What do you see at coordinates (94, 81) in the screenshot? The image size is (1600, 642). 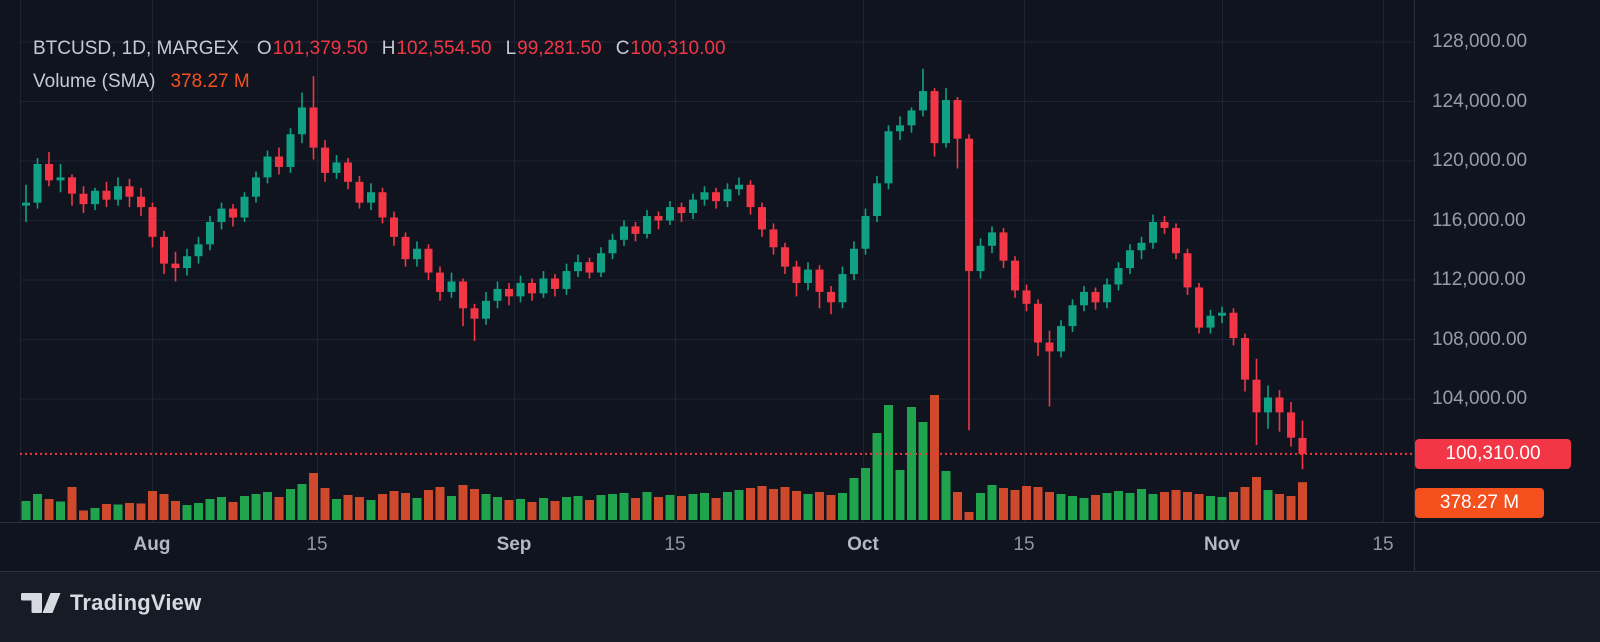 I see `volume-indicator-title: Volume (SMA)` at bounding box center [94, 81].